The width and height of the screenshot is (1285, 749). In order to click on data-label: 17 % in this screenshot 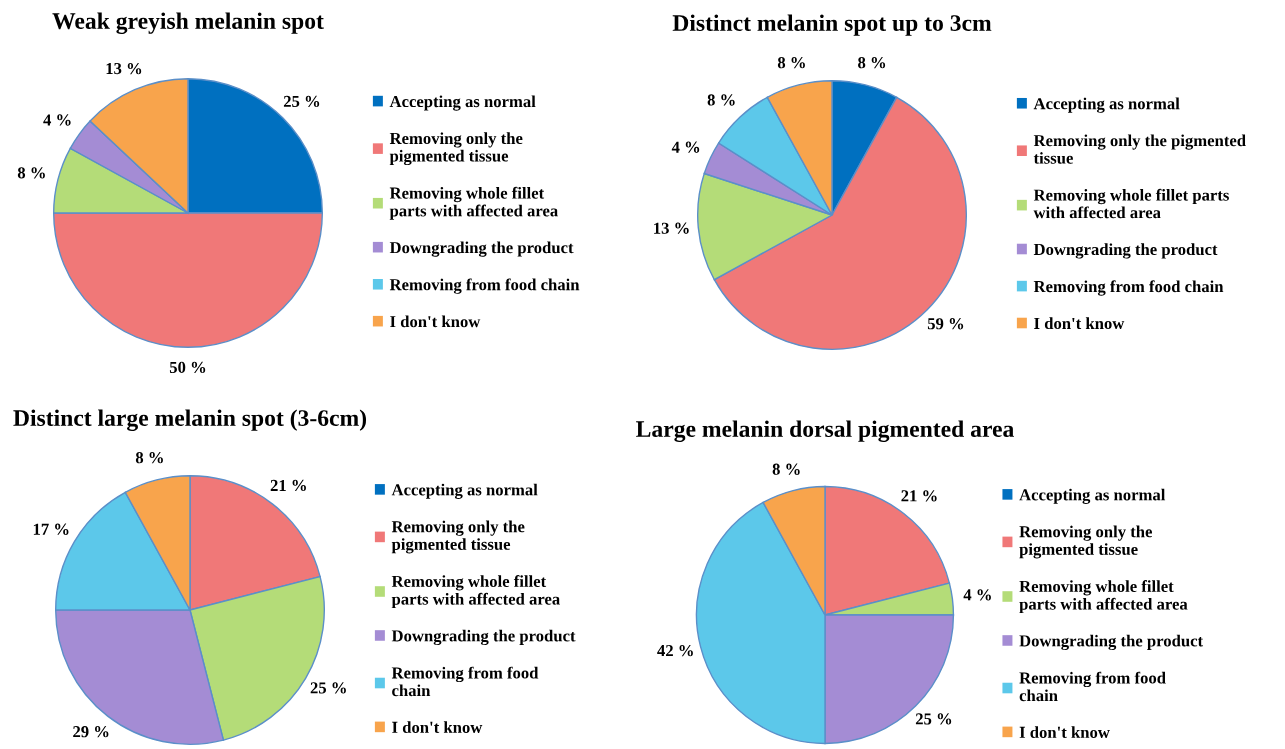, I will do `click(51, 529)`.